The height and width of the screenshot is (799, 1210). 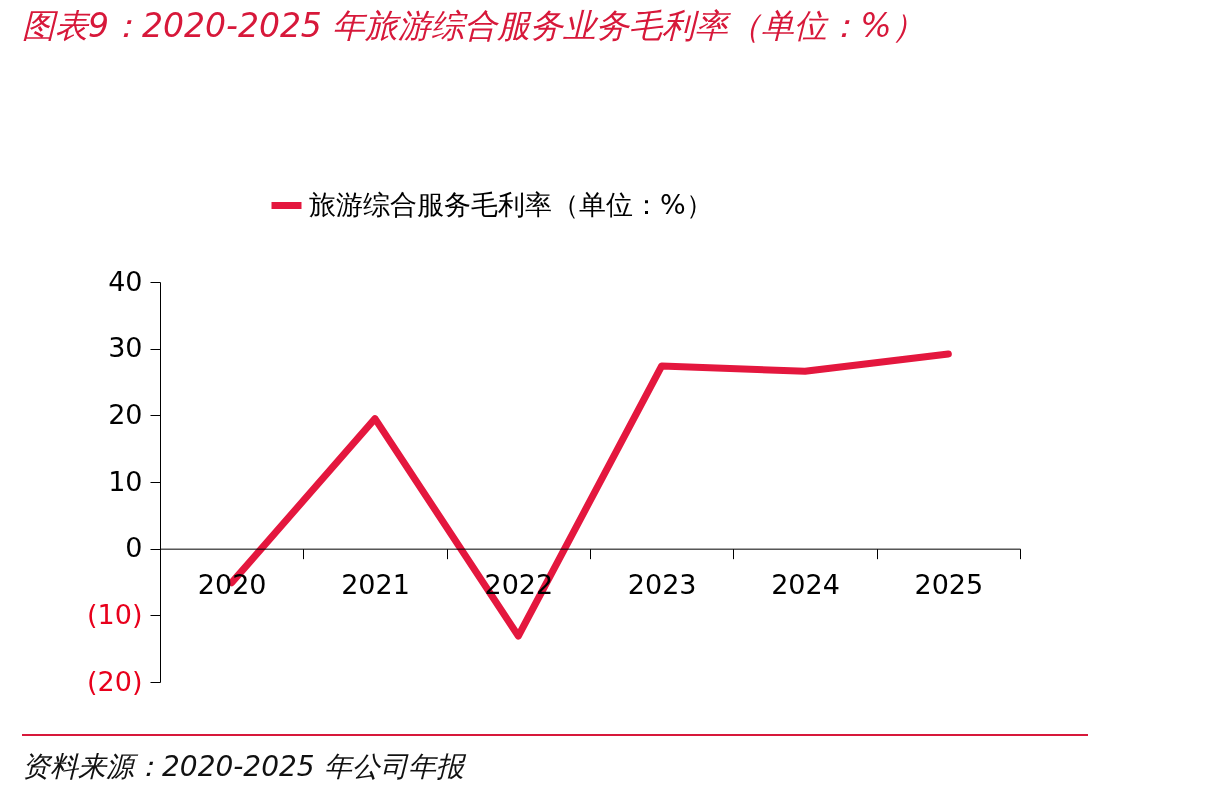 What do you see at coordinates (375, 585) in the screenshot?
I see `x-tick-label: 2021` at bounding box center [375, 585].